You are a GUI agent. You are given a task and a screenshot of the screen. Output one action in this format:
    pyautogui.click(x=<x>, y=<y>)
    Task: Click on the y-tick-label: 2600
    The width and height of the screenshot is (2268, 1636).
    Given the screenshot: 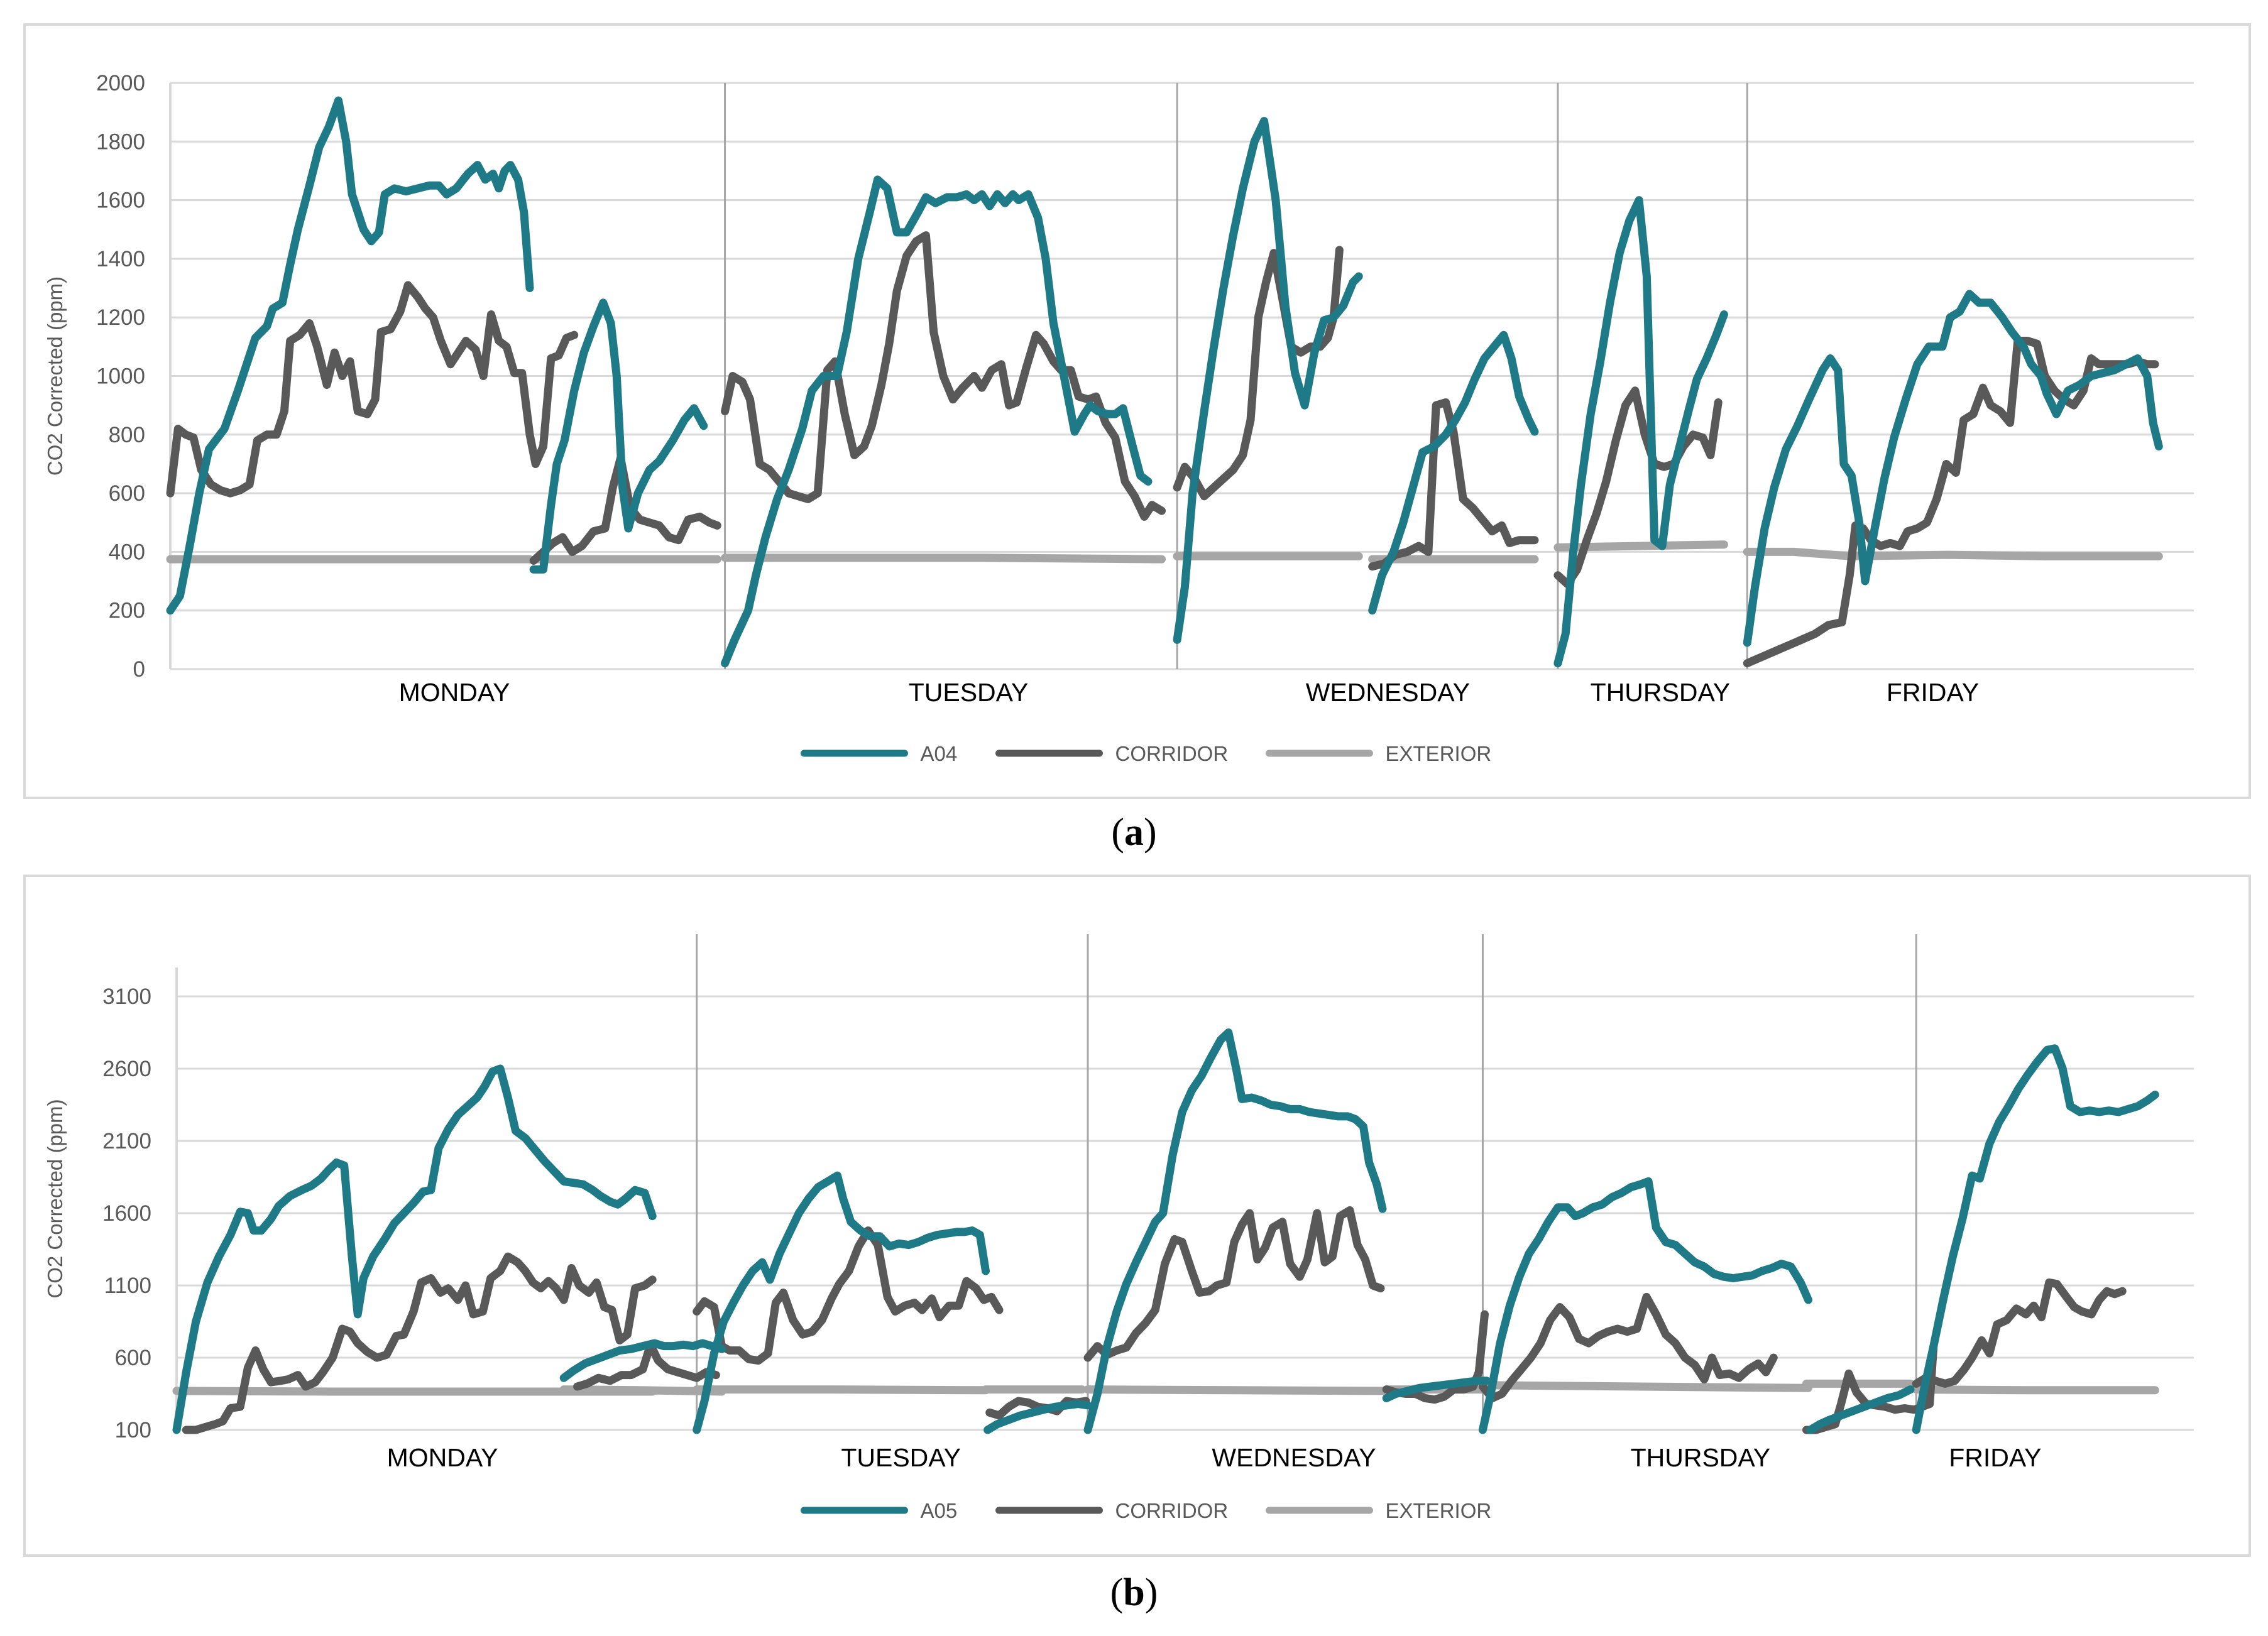 What is the action you would take?
    pyautogui.click(x=126, y=1069)
    